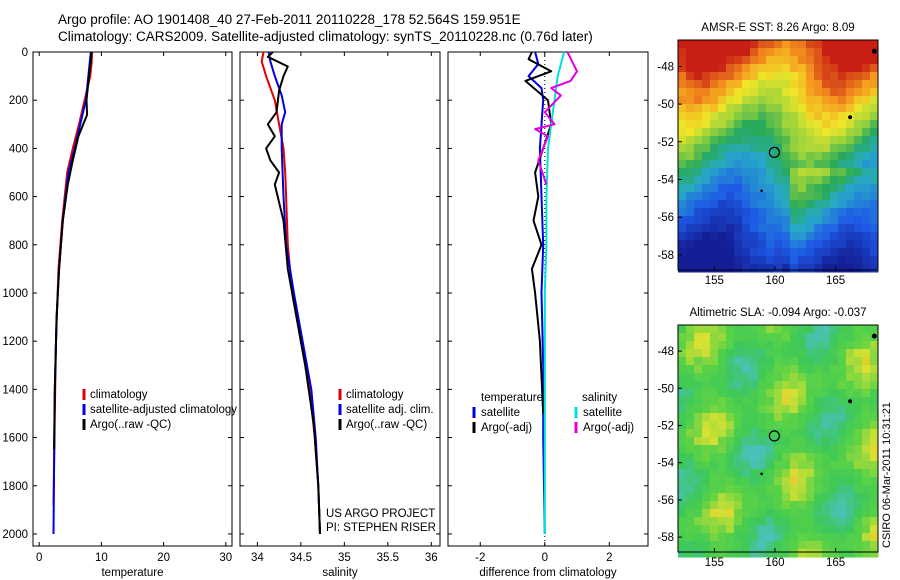 Image resolution: width=900 pixels, height=580 pixels. What do you see at coordinates (163, 558) in the screenshot?
I see `temperature-xtick-label: 20` at bounding box center [163, 558].